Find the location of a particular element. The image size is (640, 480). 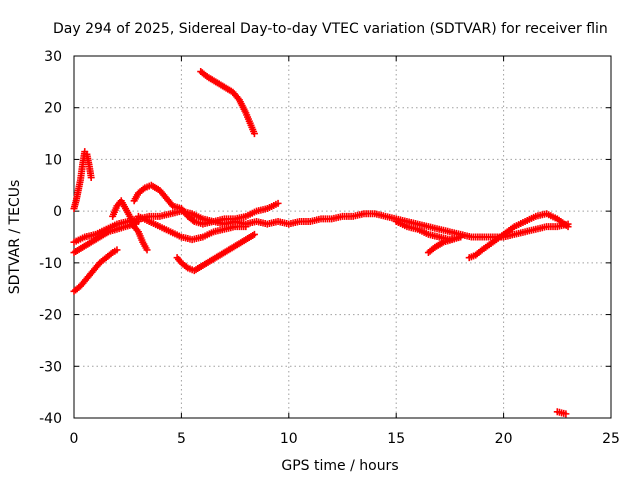

y-tick-label: -30 is located at coordinates (50, 367).